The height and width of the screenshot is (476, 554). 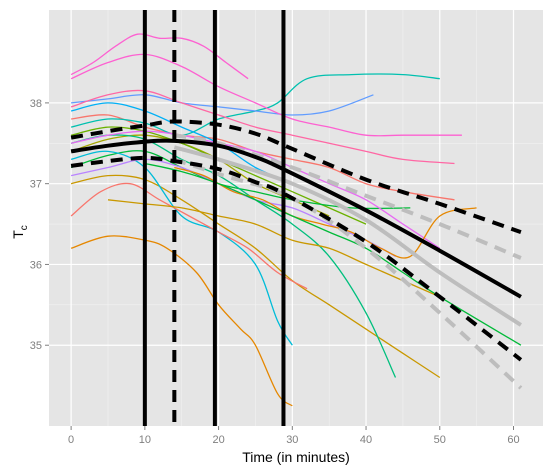 What do you see at coordinates (513, 440) in the screenshot?
I see `x-tick-label: 60` at bounding box center [513, 440].